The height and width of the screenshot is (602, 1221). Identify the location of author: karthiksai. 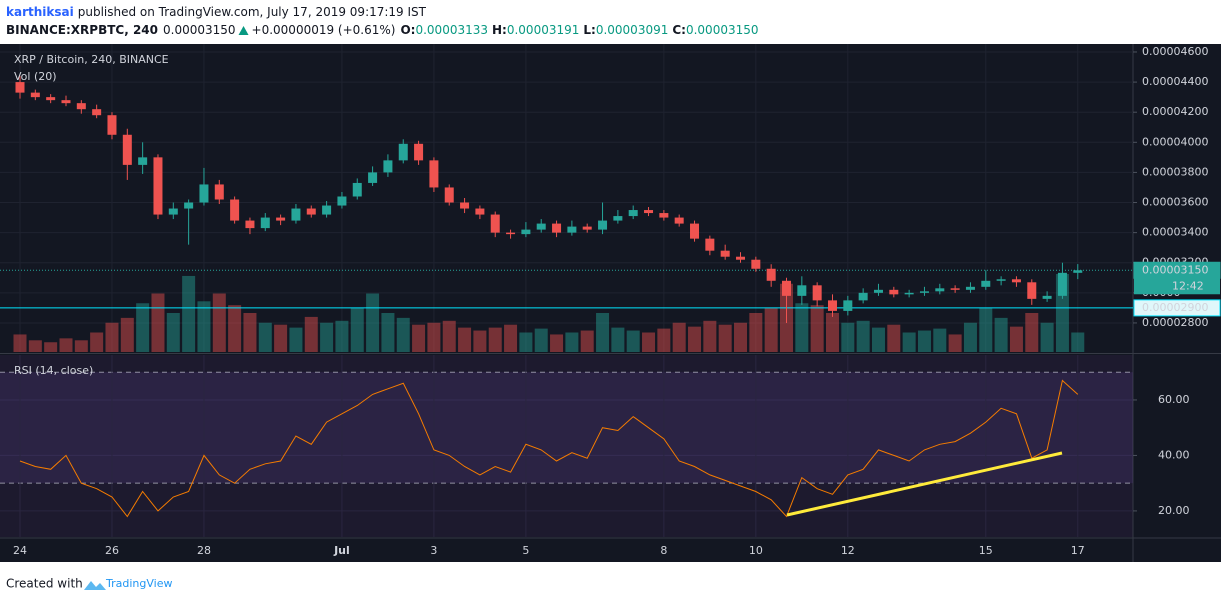
(40, 12).